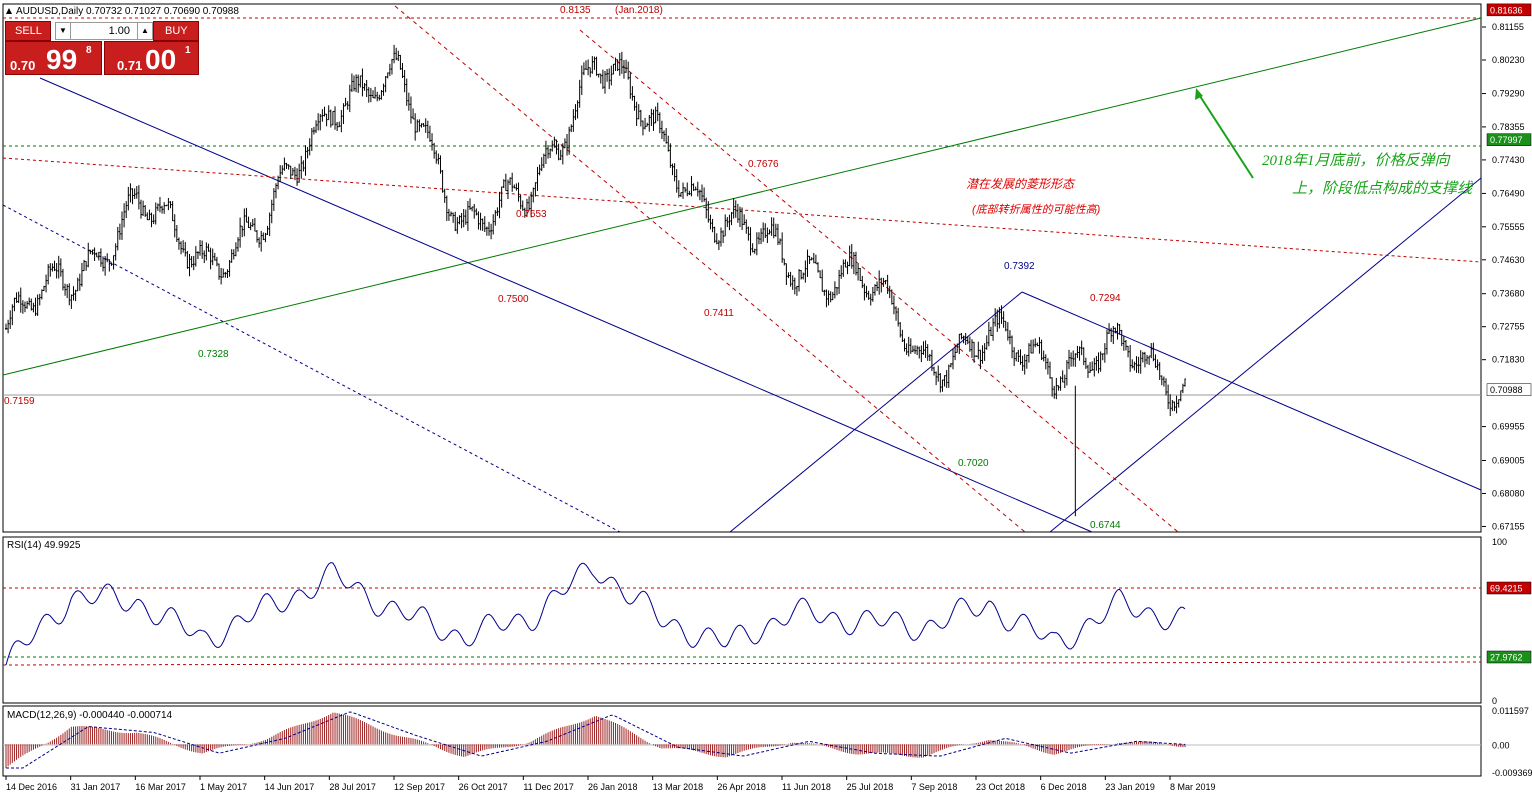 The image size is (1532, 797). I want to click on macd-tick-label: 0.00, so click(1501, 745).